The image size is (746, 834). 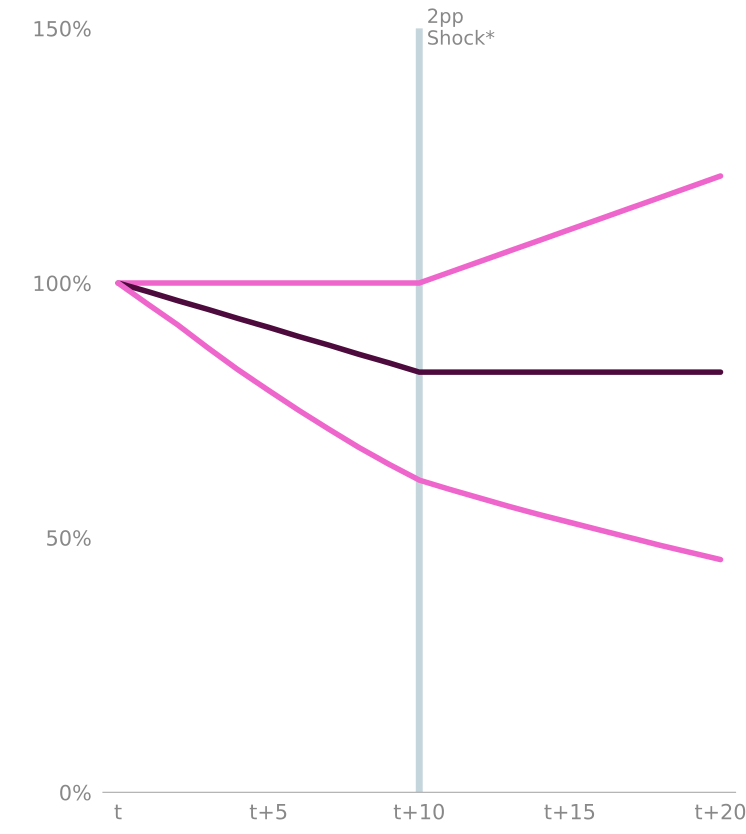 What do you see at coordinates (69, 538) in the screenshot?
I see `y-tick-label: 50%` at bounding box center [69, 538].